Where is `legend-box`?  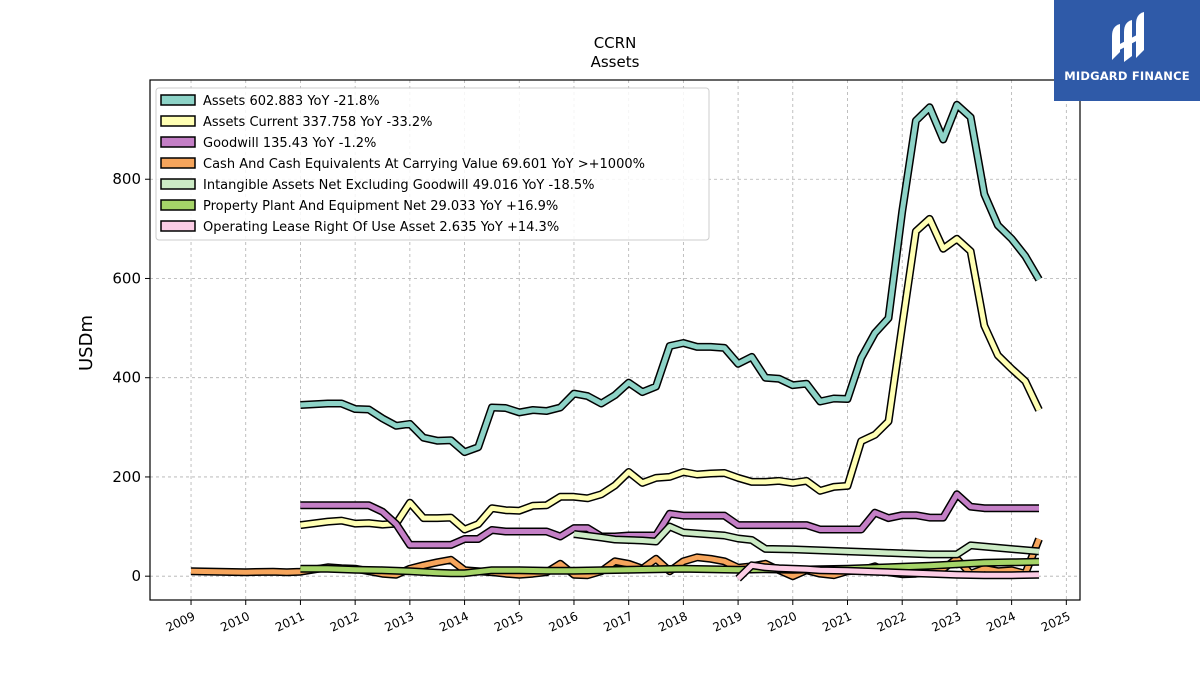
legend-box is located at coordinates (432, 164).